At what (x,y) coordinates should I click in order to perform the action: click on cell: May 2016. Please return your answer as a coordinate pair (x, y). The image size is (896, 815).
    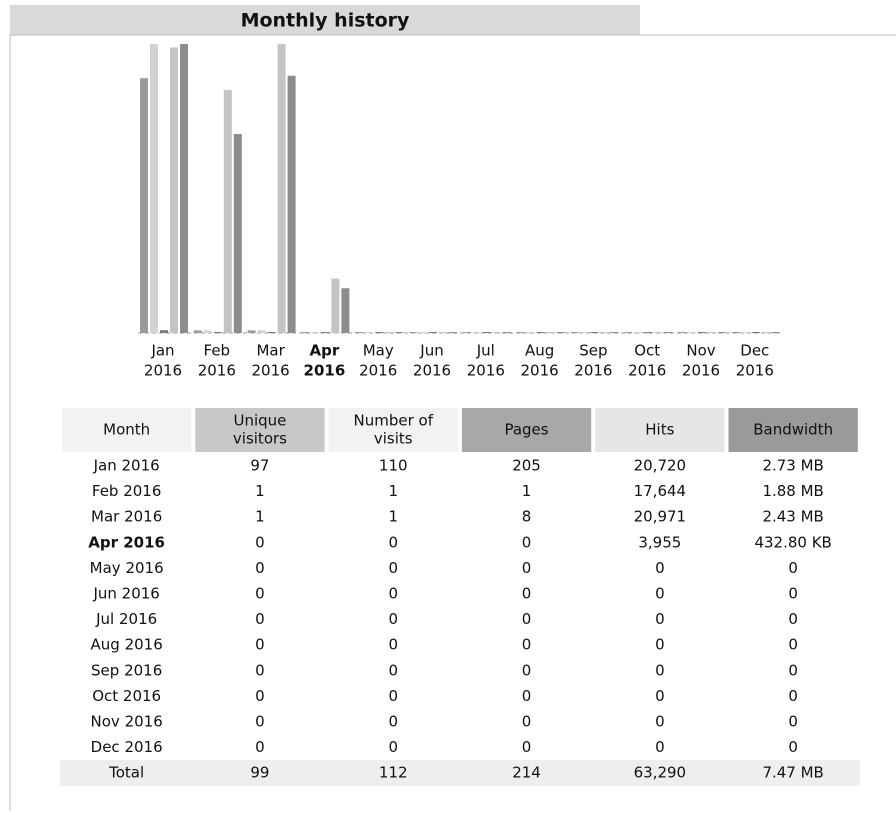
    Looking at the image, I should click on (127, 568).